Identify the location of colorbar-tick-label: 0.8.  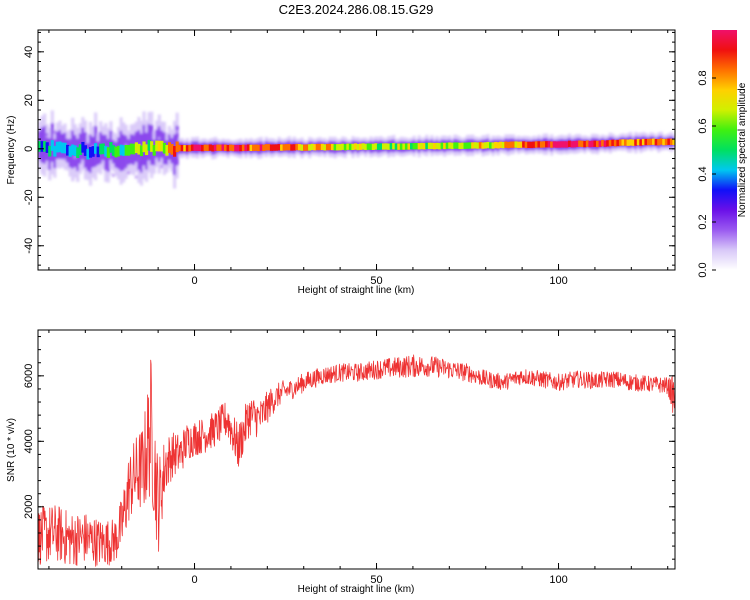
(703, 77).